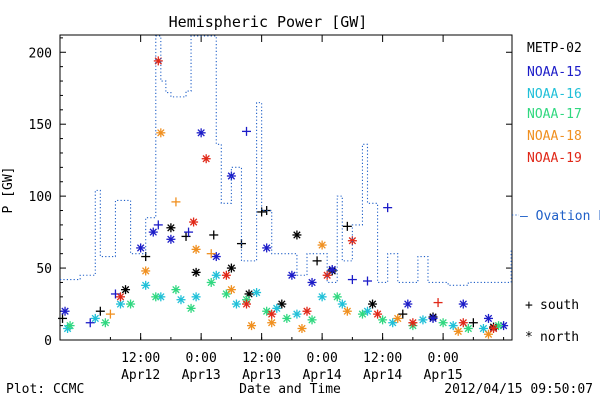 The image size is (600, 400). Describe the element at coordinates (529, 337) in the screenshot. I see `marker-legend-symbol: *` at that location.